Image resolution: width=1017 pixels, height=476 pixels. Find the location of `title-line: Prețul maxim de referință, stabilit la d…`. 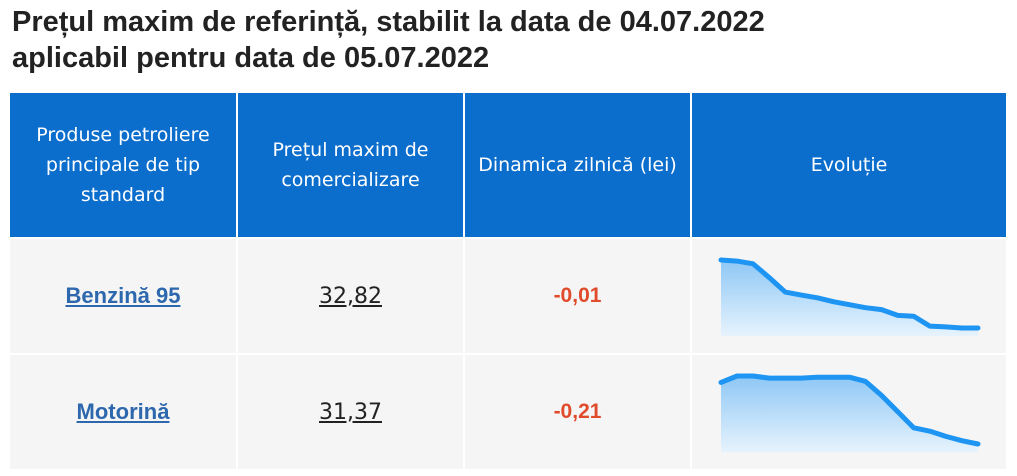

title-line: Prețul maxim de referință, stabilit la d… is located at coordinates (388, 22).